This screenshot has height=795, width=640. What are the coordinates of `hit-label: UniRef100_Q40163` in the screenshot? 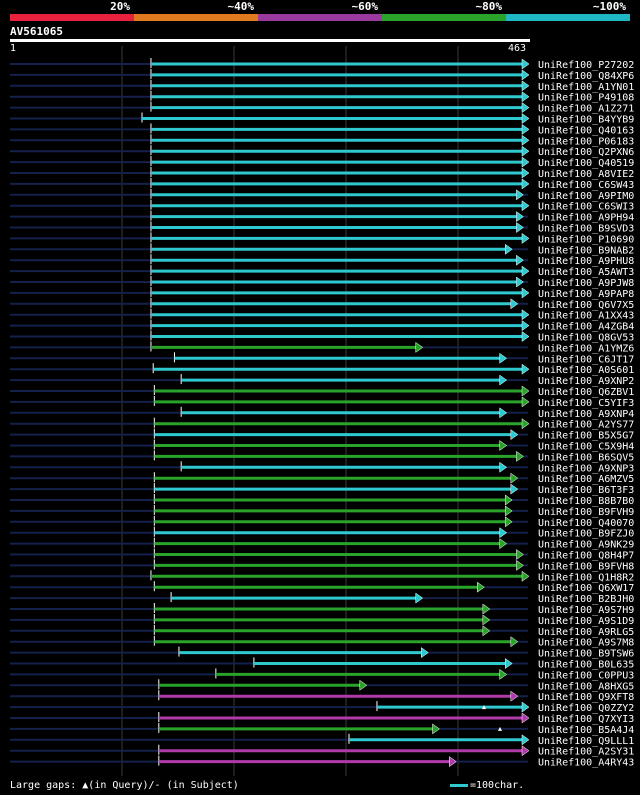 It's located at (586, 130).